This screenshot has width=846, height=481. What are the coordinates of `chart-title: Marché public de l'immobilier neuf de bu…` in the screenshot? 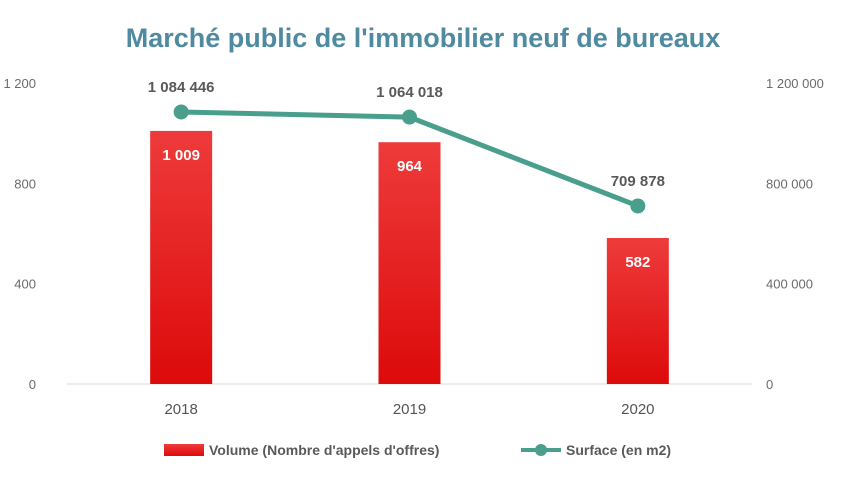 It's located at (423, 38).